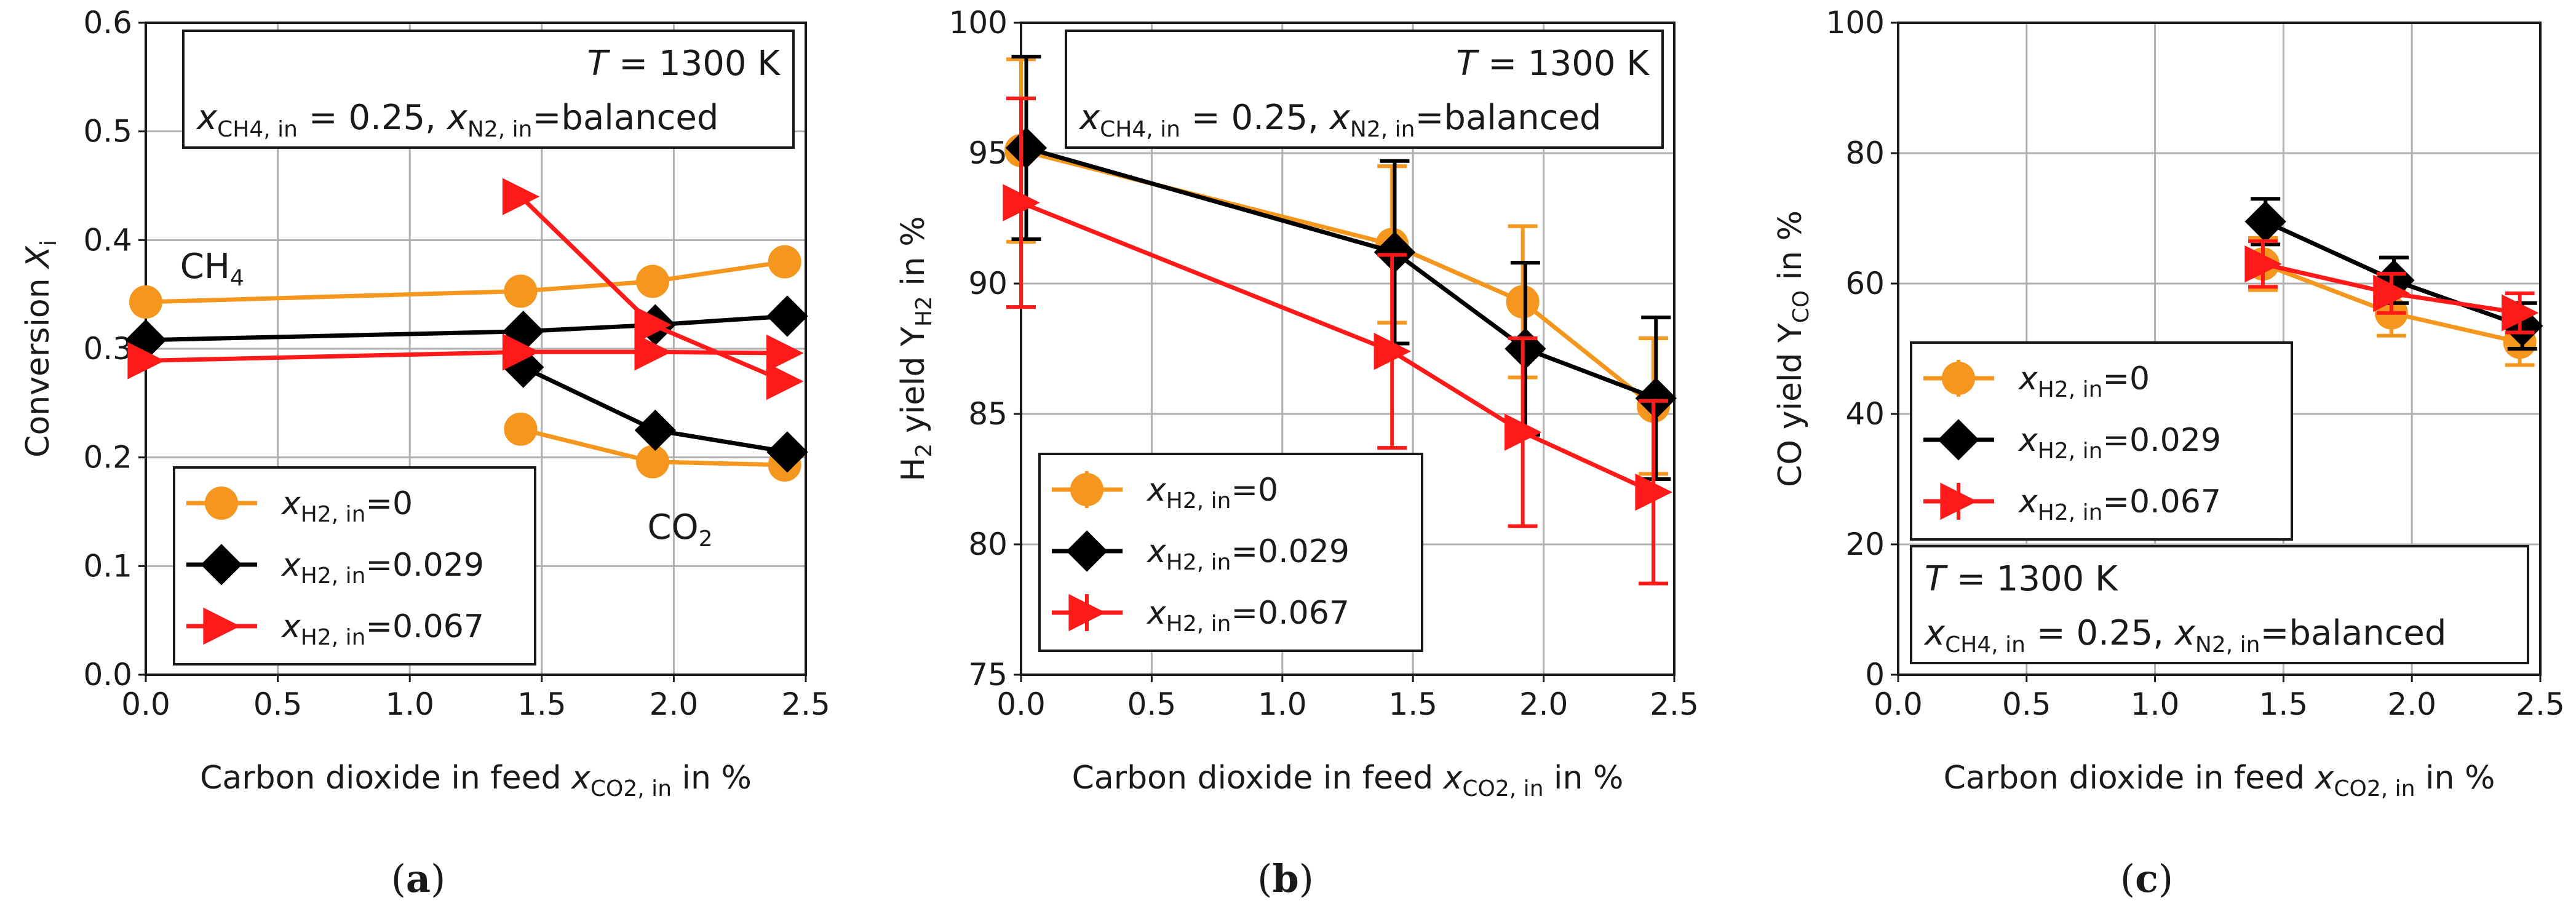 The height and width of the screenshot is (906, 2576). Describe the element at coordinates (107, 131) in the screenshot. I see `y-tick-label: 0.5` at that location.